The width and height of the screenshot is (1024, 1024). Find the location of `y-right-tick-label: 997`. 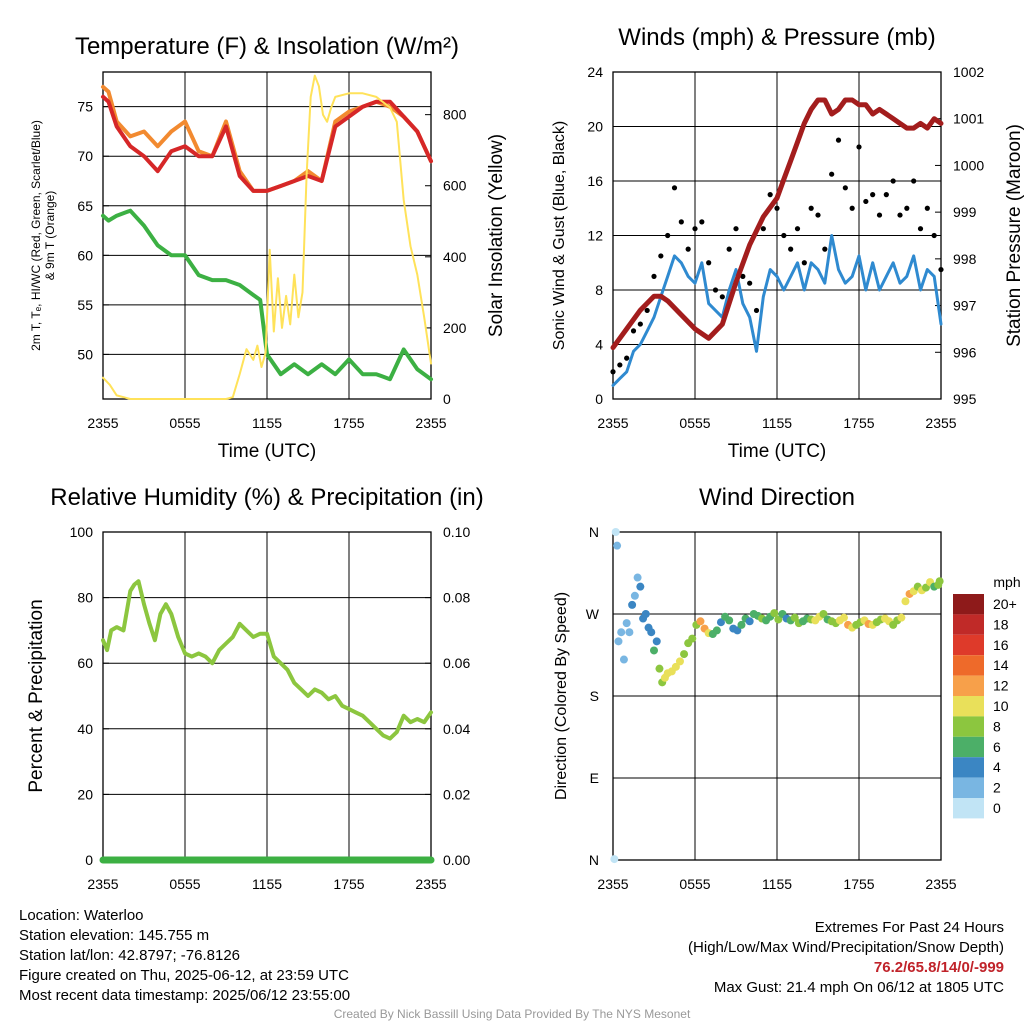

y-right-tick-label: 997 is located at coordinates (965, 306).